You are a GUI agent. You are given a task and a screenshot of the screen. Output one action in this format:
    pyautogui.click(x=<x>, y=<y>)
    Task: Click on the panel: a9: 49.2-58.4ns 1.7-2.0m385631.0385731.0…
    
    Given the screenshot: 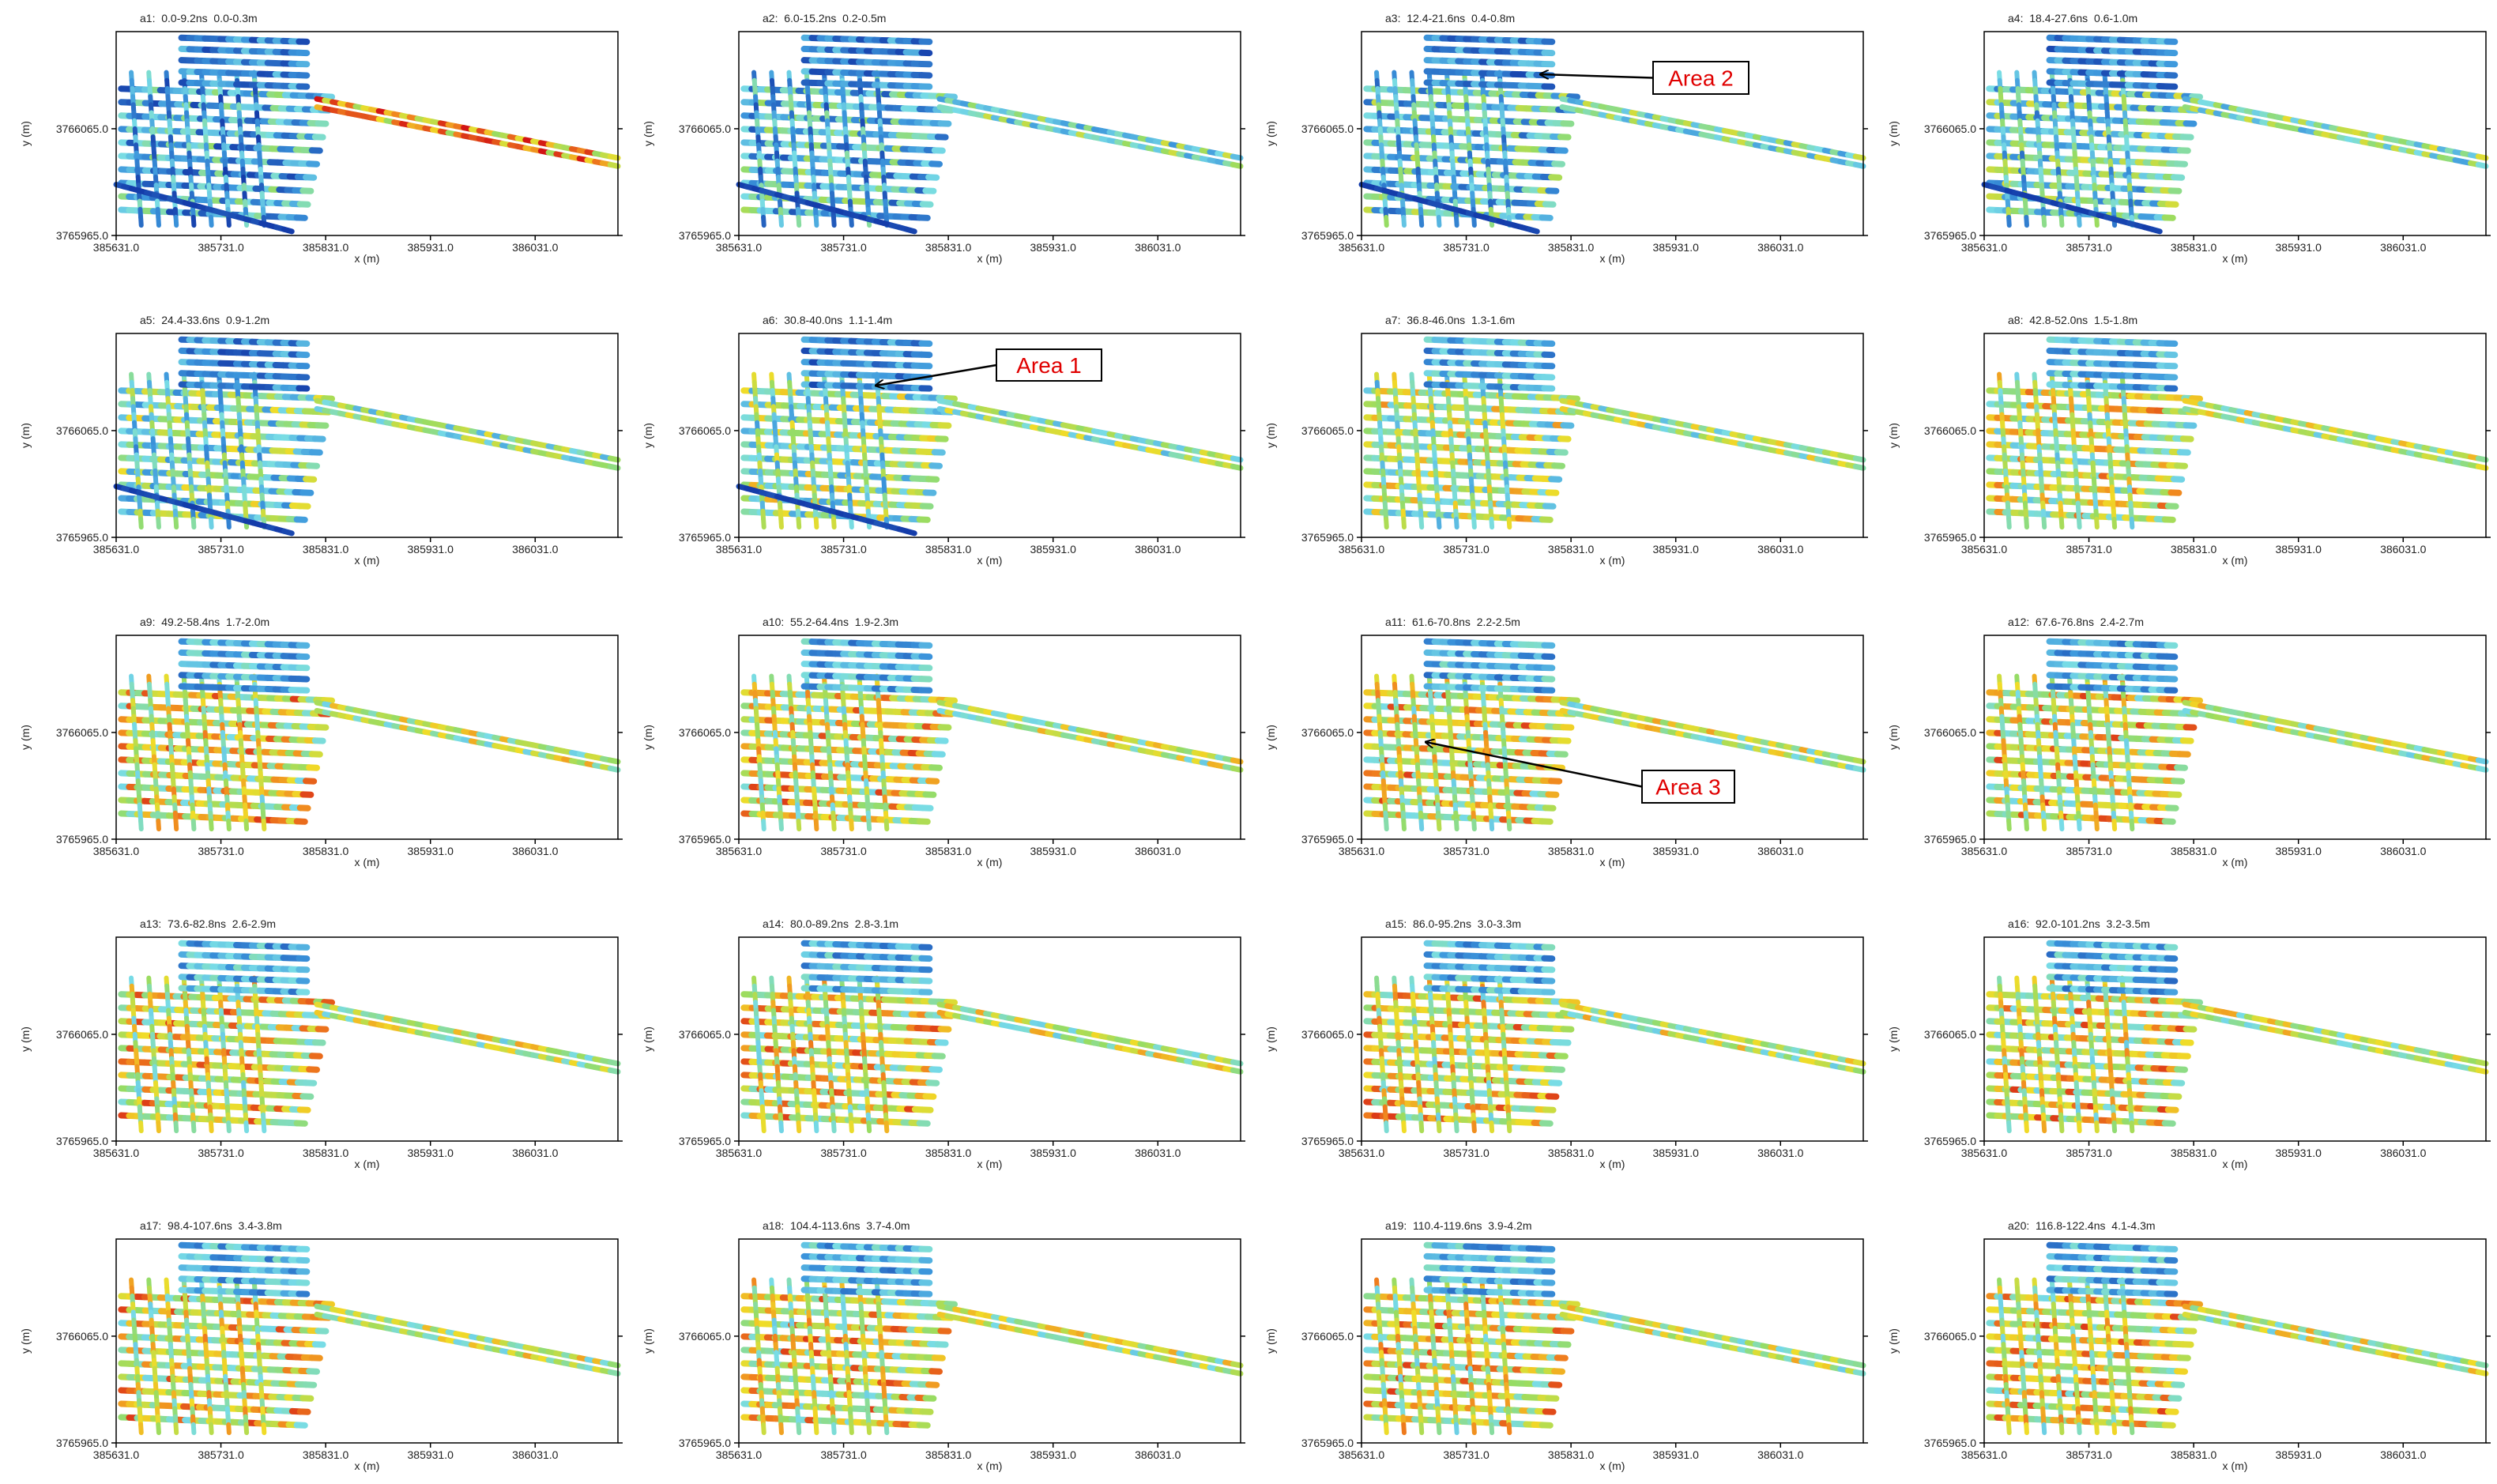 What is the action you would take?
    pyautogui.click(x=321, y=742)
    